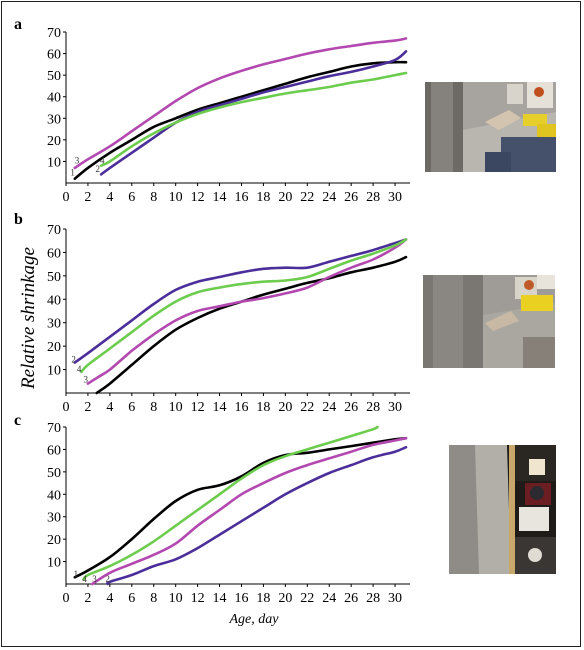 The width and height of the screenshot is (584, 650). Describe the element at coordinates (254, 619) in the screenshot. I see `x-axis-label: Age, day` at that location.